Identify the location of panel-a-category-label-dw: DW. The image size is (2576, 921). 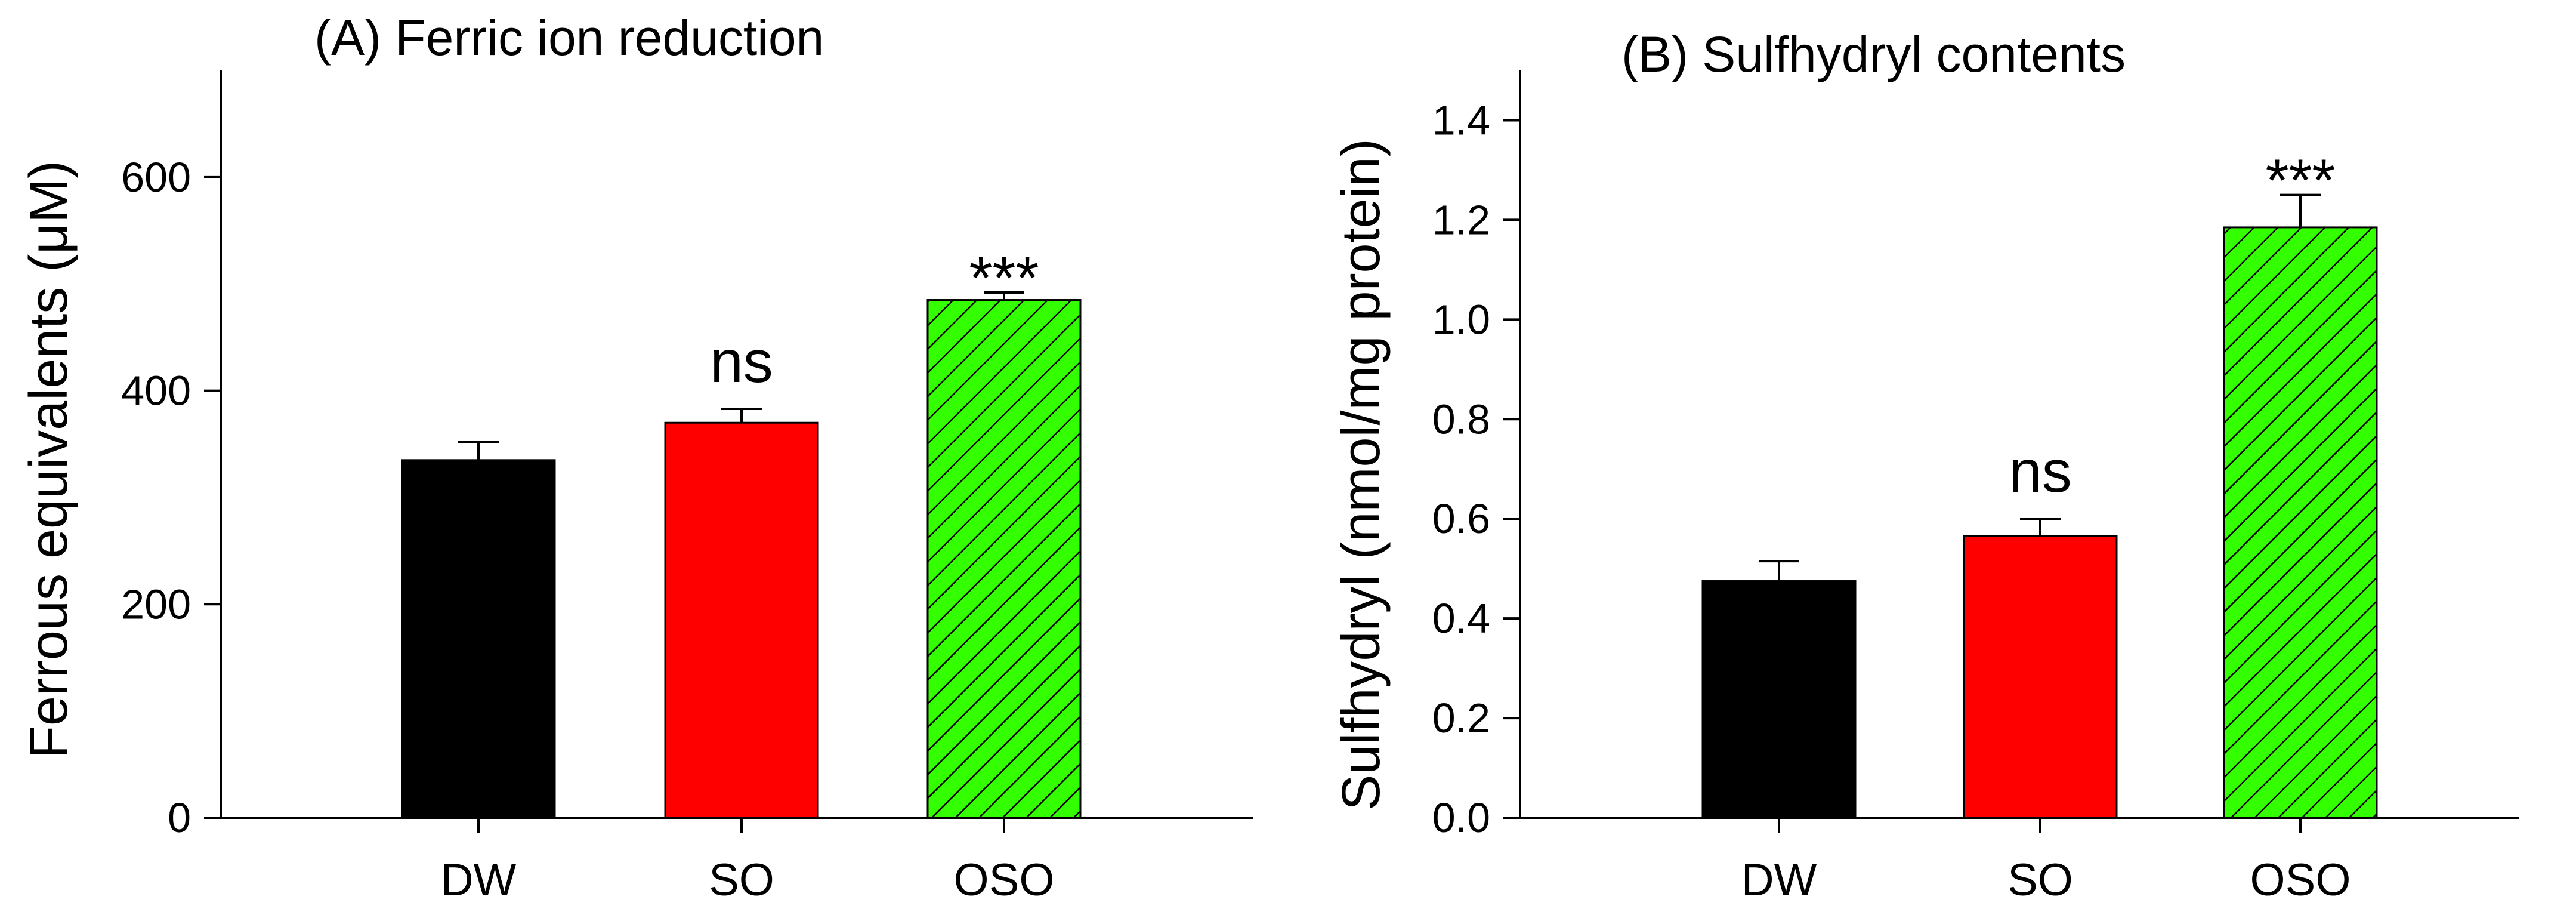
(479, 880).